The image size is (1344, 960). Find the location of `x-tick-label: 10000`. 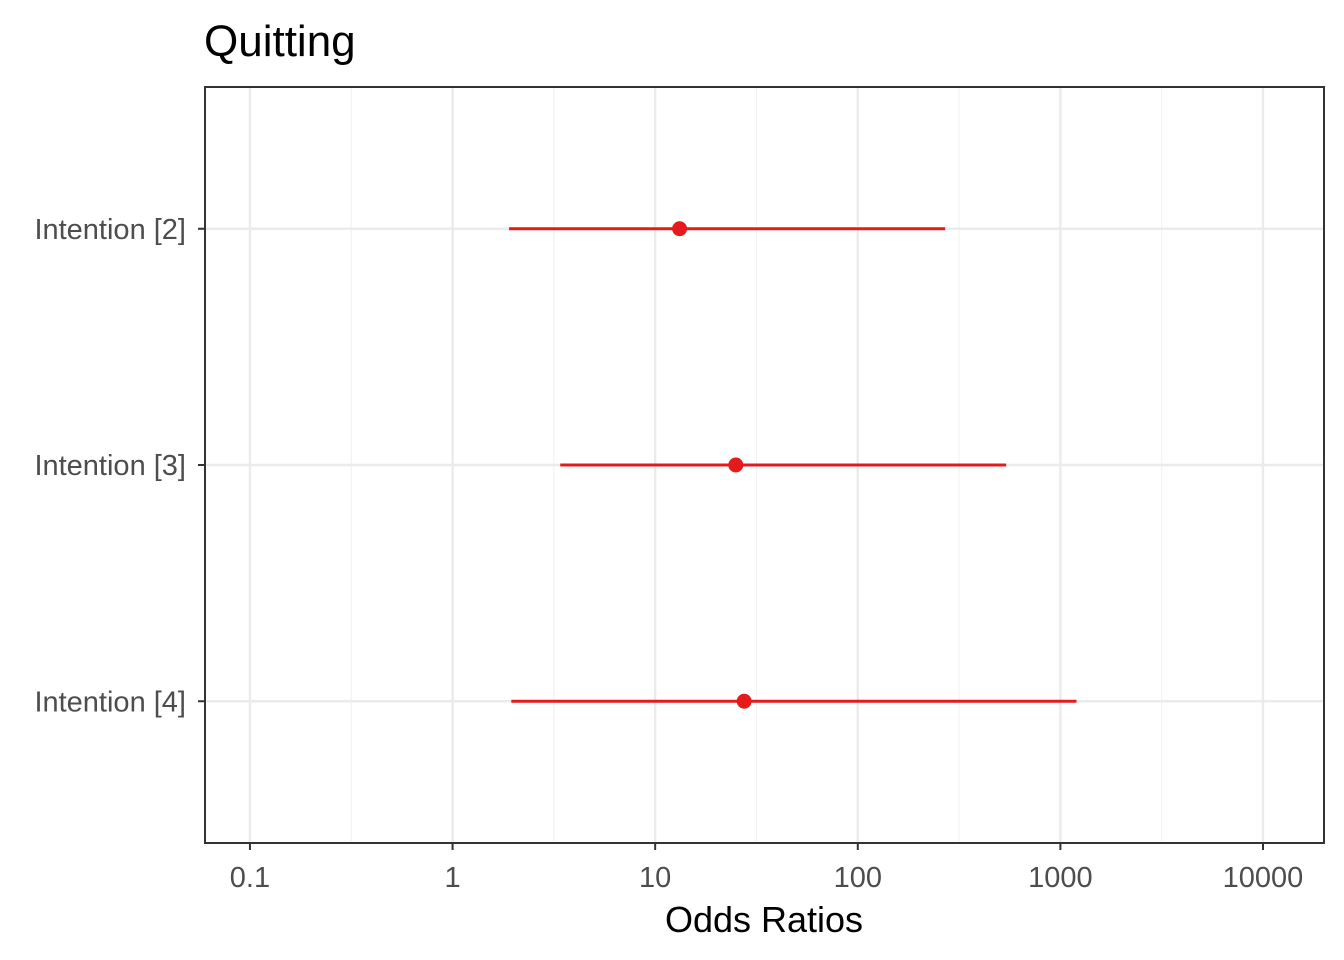

x-tick-label: 10000 is located at coordinates (1263, 878).